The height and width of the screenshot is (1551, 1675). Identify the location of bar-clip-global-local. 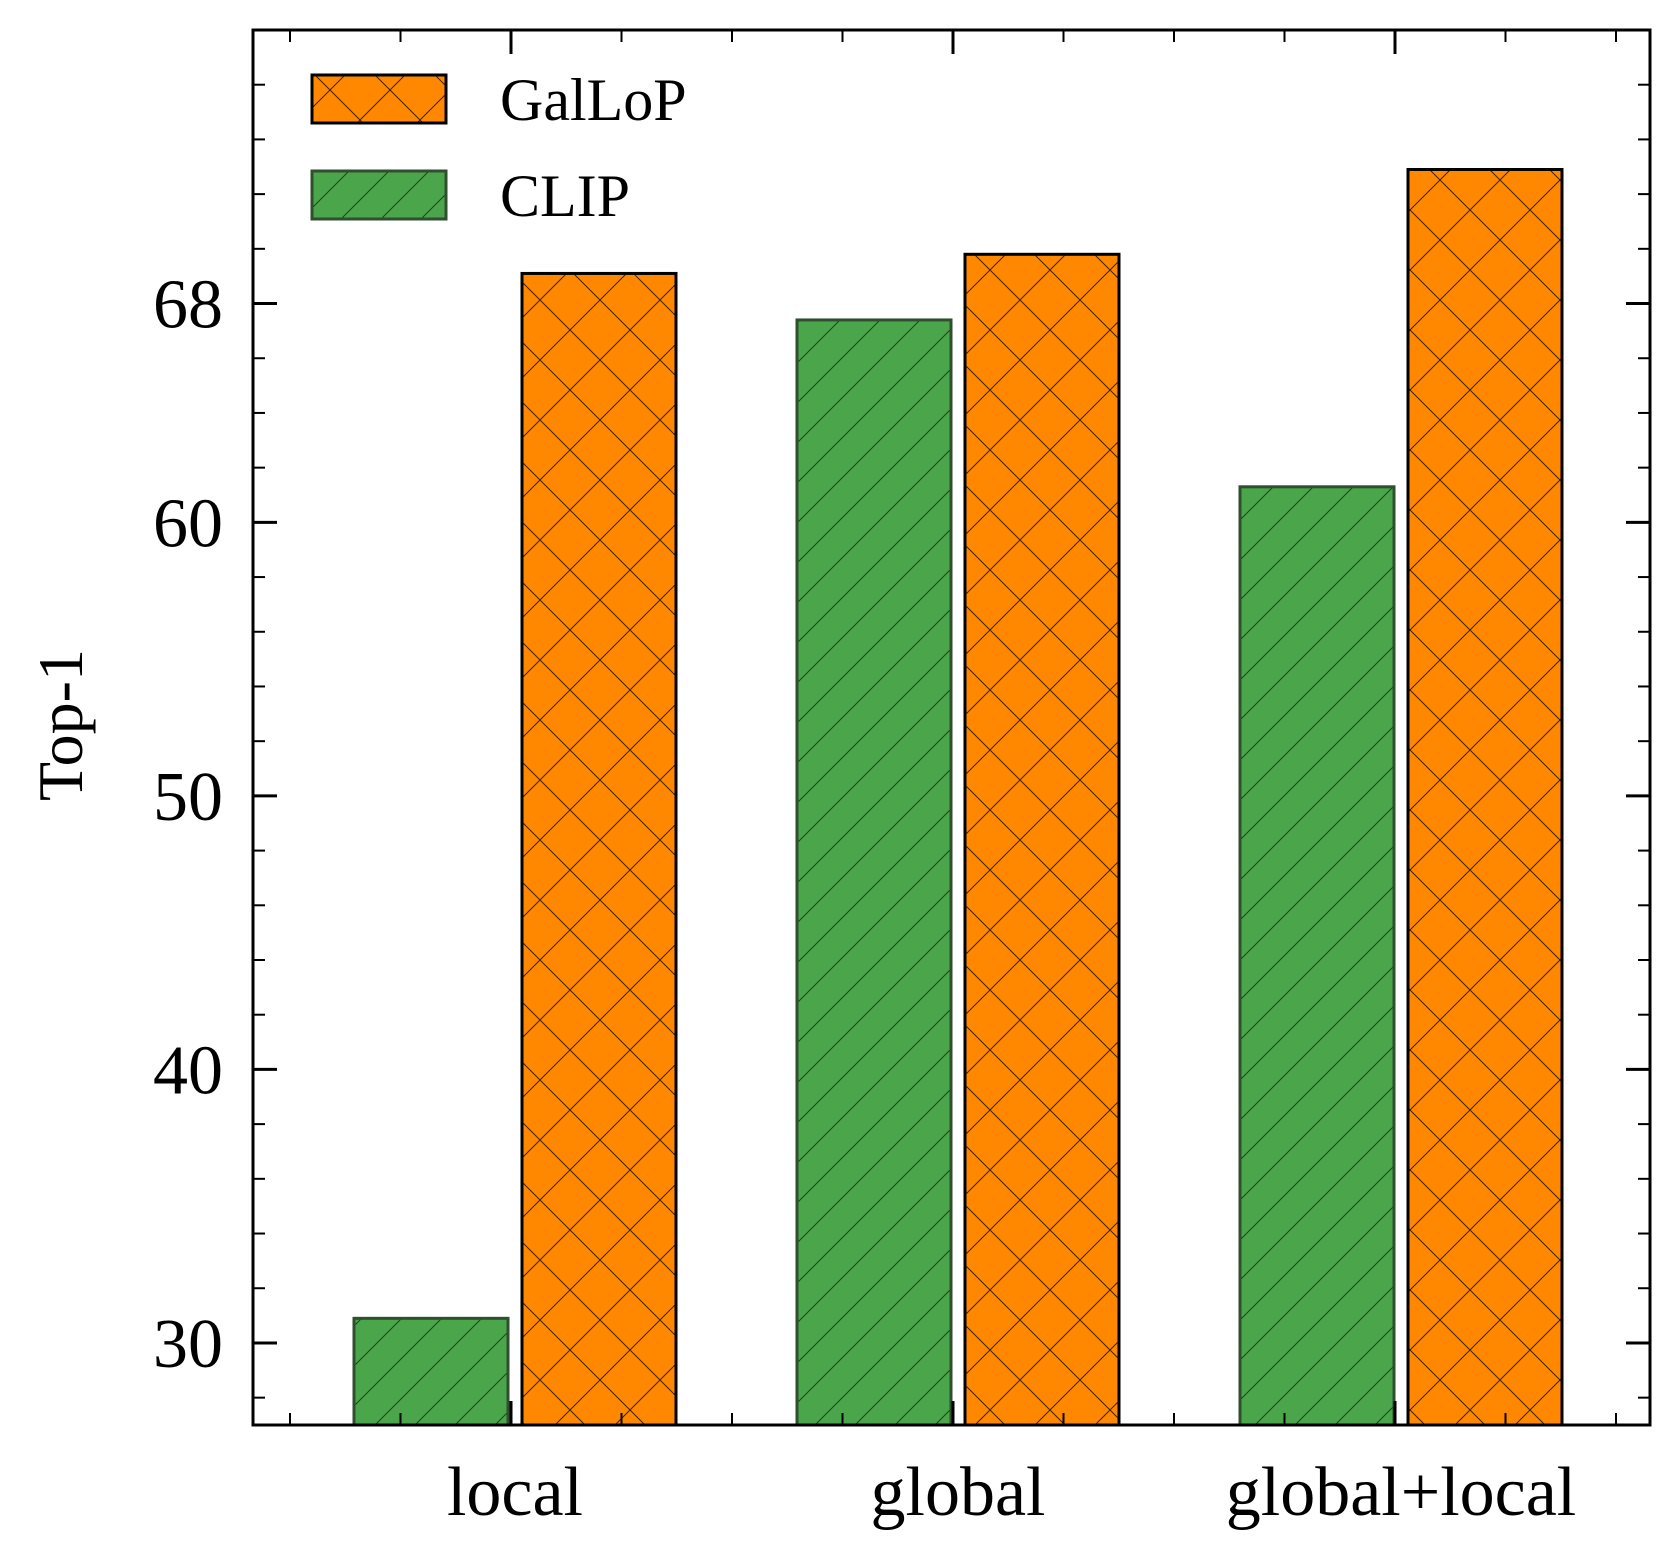
(1317, 956).